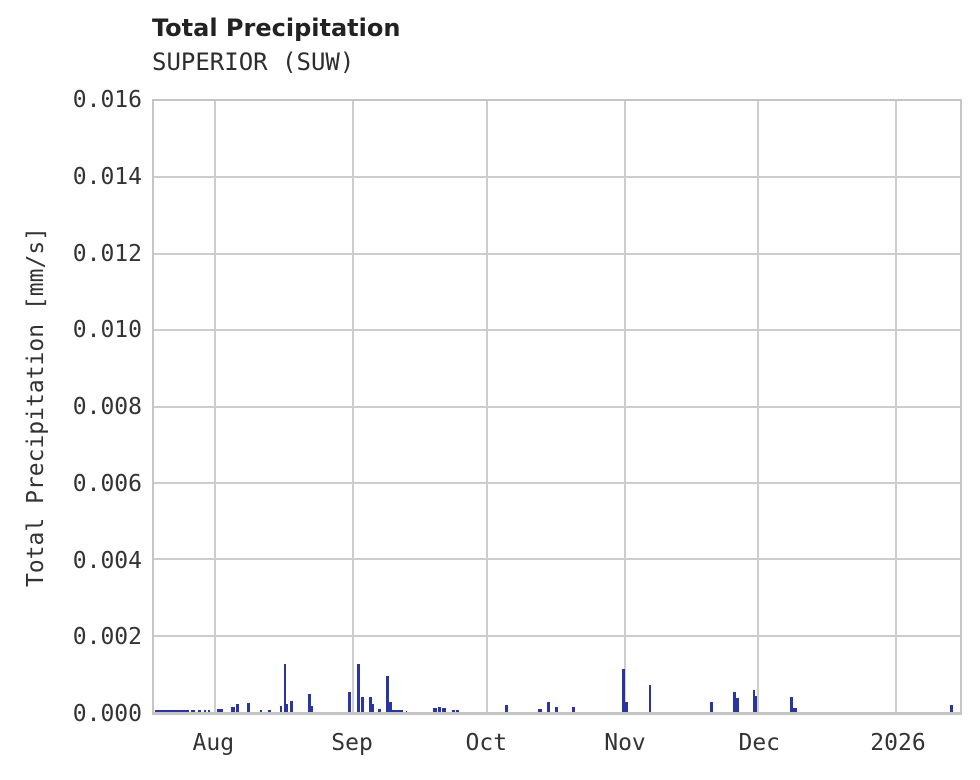 The height and width of the screenshot is (780, 980). Describe the element at coordinates (107, 714) in the screenshot. I see `y-tick-label: 0.000` at that location.